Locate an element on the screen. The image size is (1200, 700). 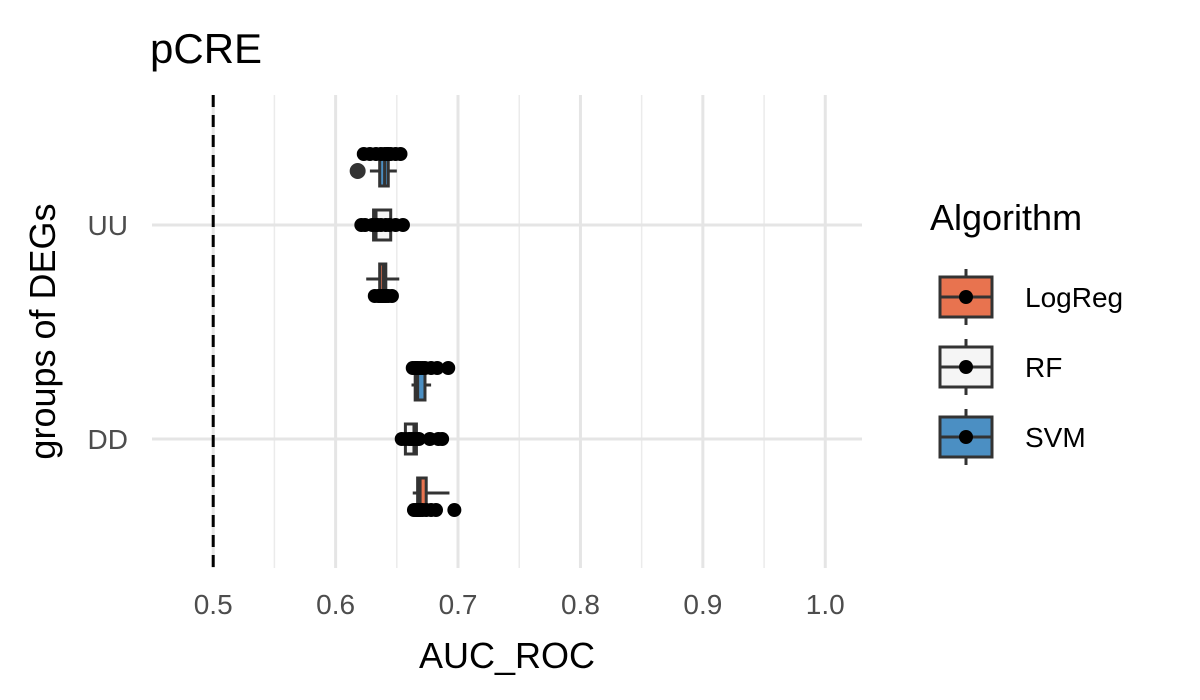
box-rf-uu is located at coordinates (382, 225).